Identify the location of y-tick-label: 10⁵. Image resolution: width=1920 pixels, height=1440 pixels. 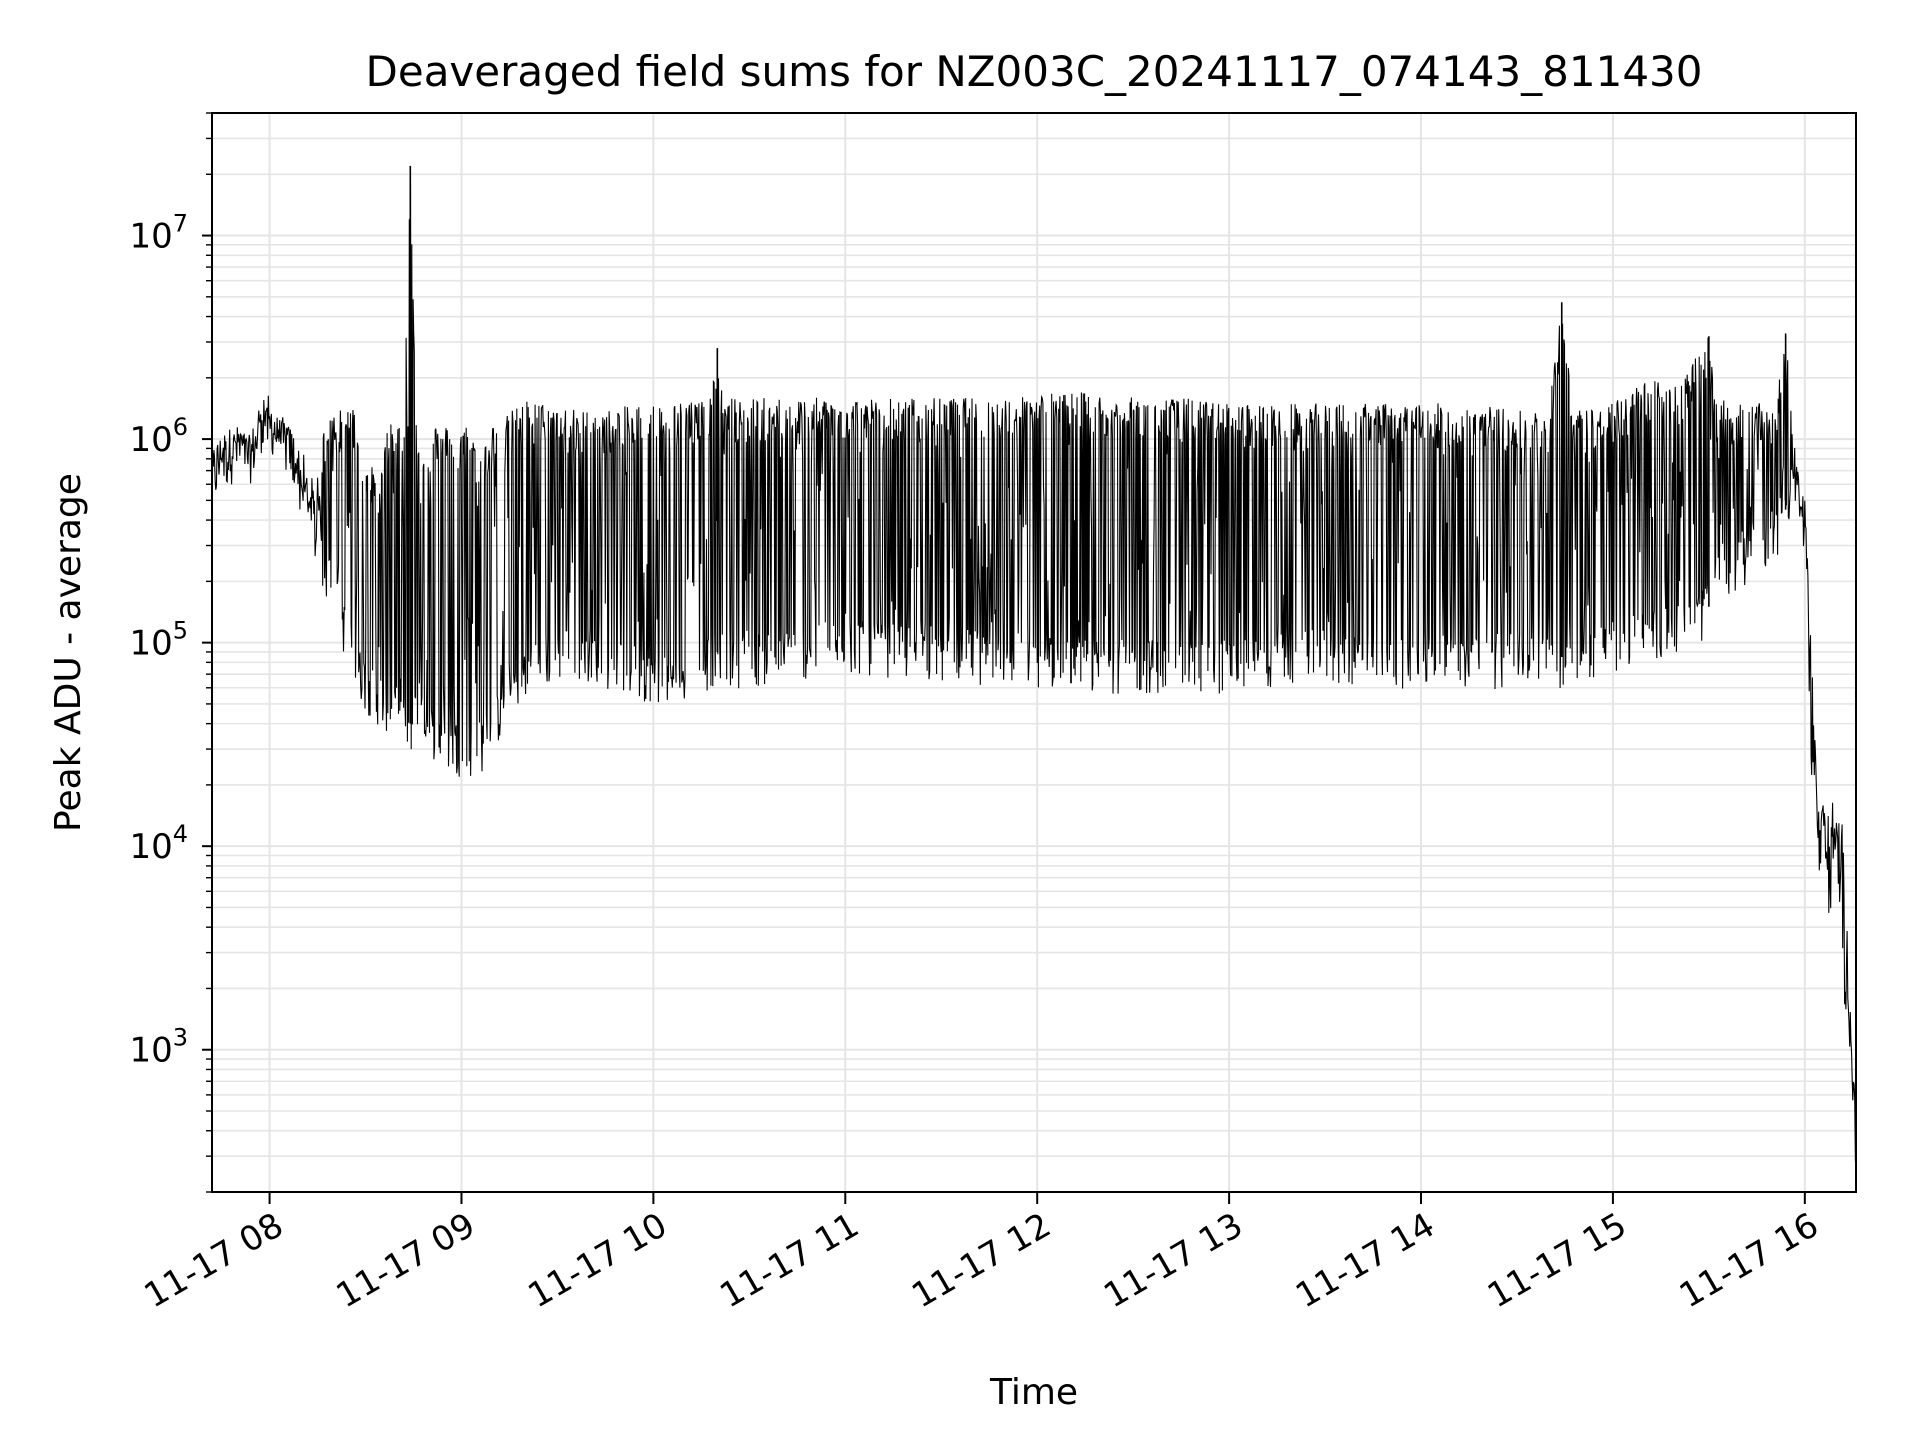
(158, 640).